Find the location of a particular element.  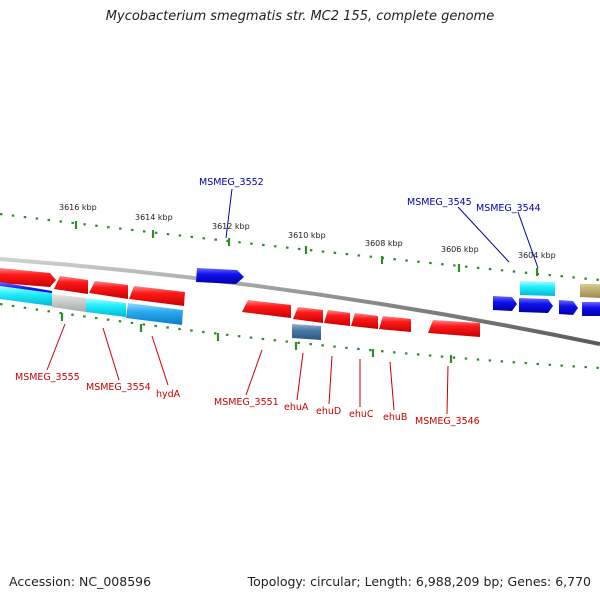

inner-major-ticks is located at coordinates (256, 338).